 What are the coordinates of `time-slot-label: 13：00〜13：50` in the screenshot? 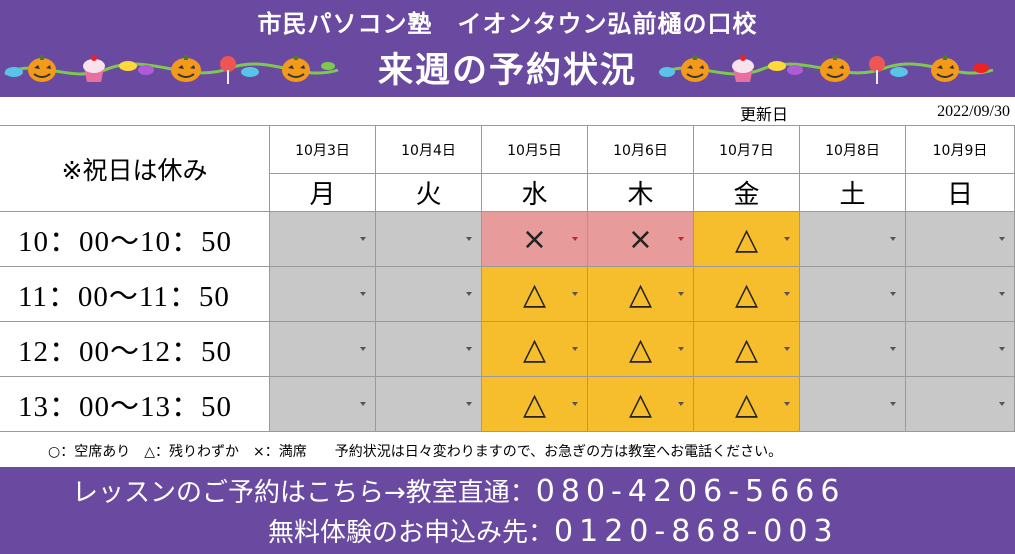 It's located at (135, 404).